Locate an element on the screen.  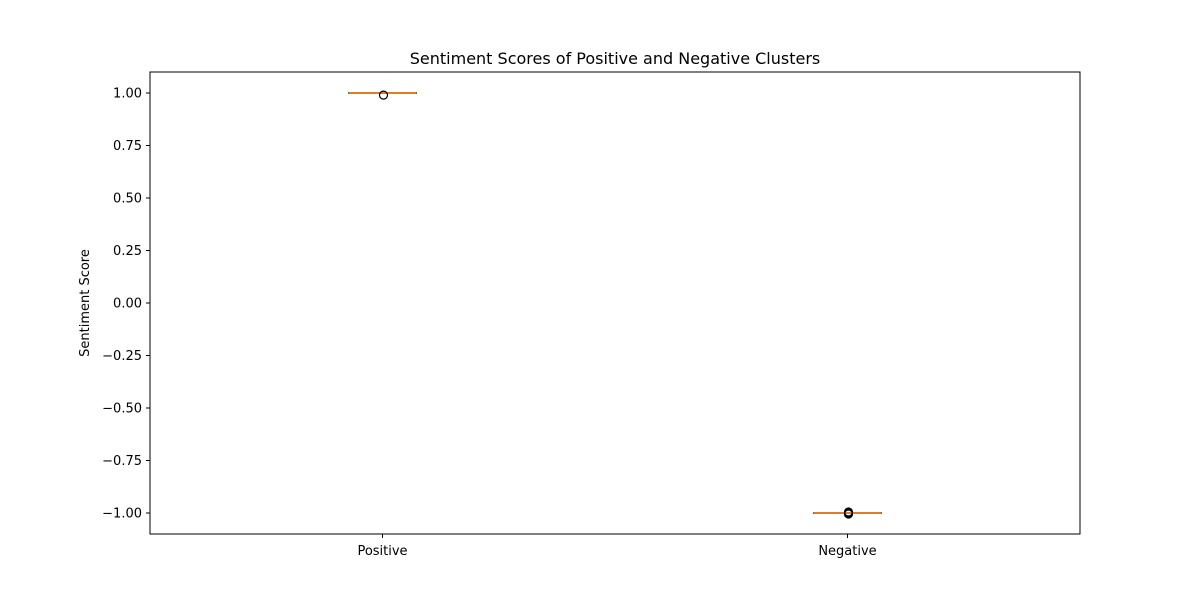
y-tick-label: 1.00 is located at coordinates (127, 94).